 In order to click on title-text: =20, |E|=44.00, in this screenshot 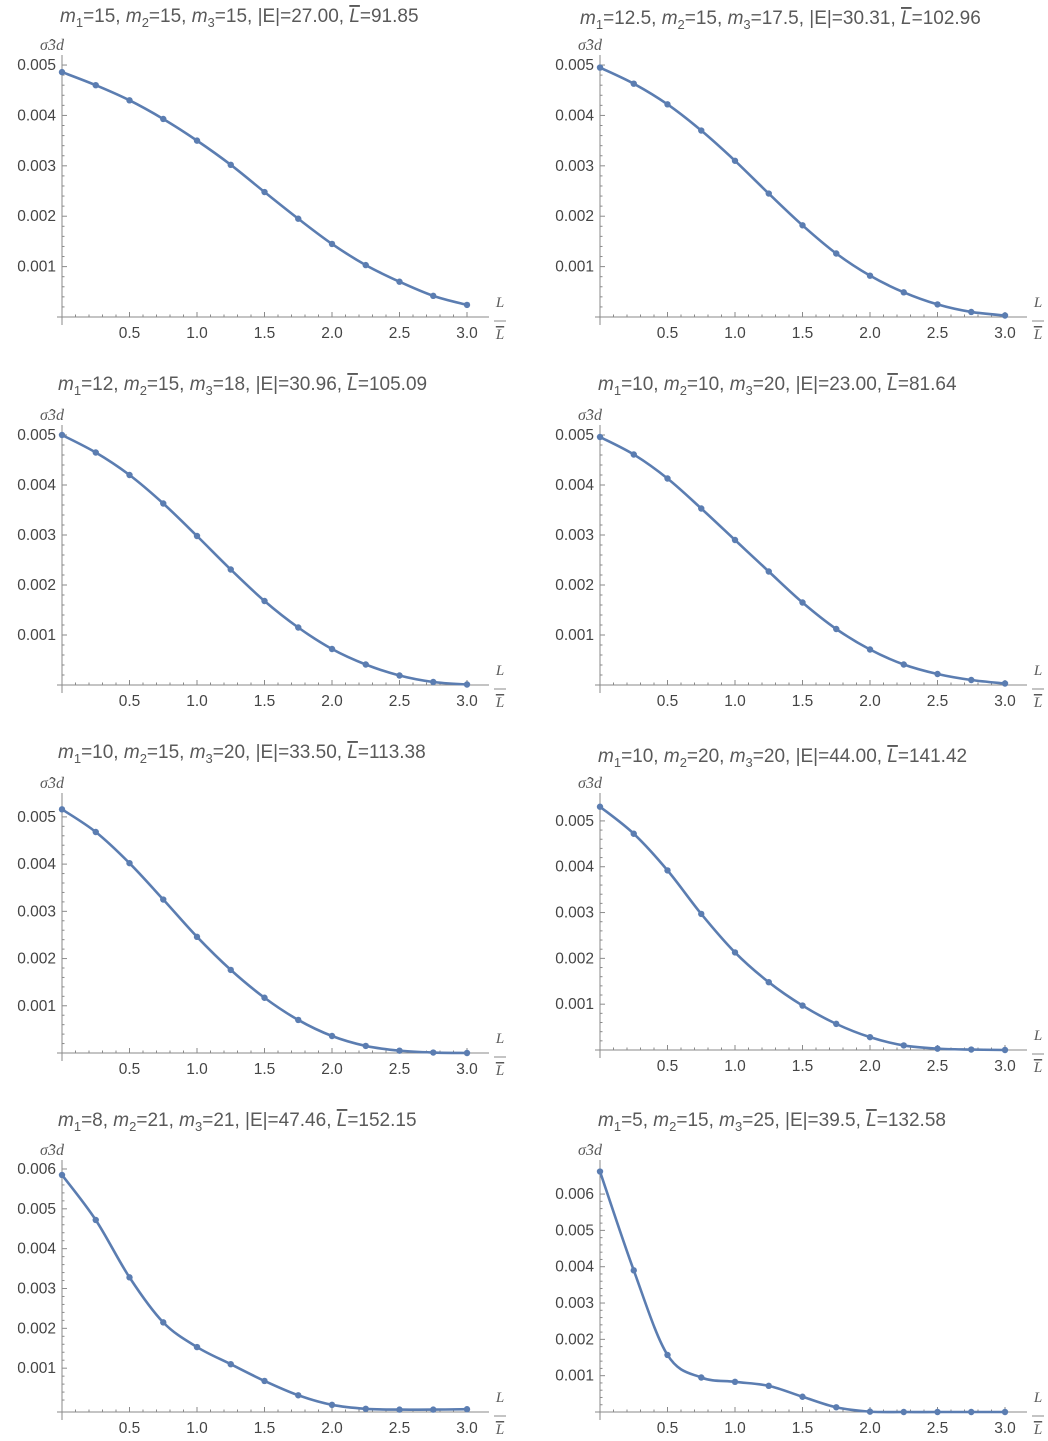, I will do `click(820, 756)`.